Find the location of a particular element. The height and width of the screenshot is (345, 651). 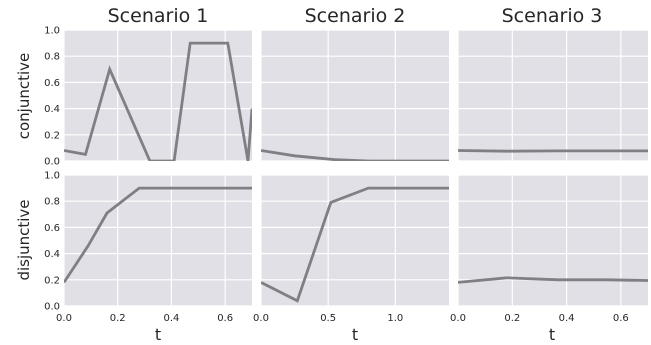

row-label-conjunctive: conjunctive is located at coordinates (24, 96).